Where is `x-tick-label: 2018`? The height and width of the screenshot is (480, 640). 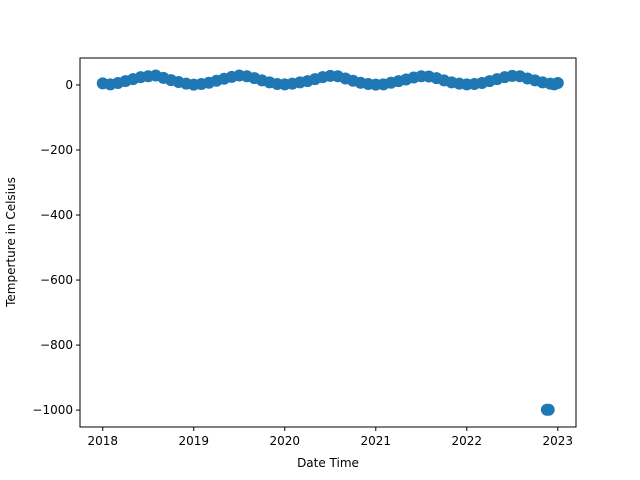
x-tick-label: 2018 is located at coordinates (102, 441).